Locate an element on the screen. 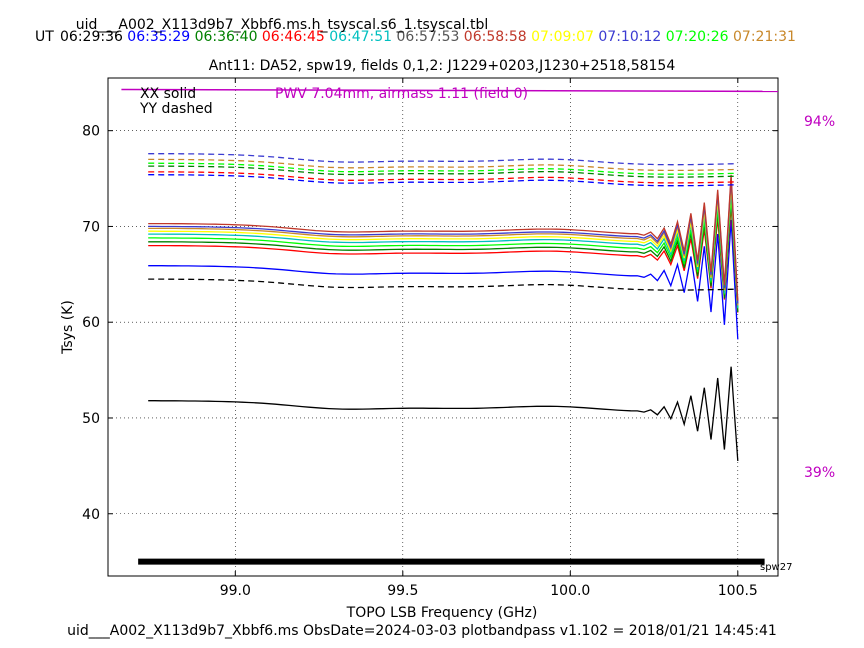 This screenshot has height=648, width=864. ut-time: 06:46:45 is located at coordinates (293, 37).